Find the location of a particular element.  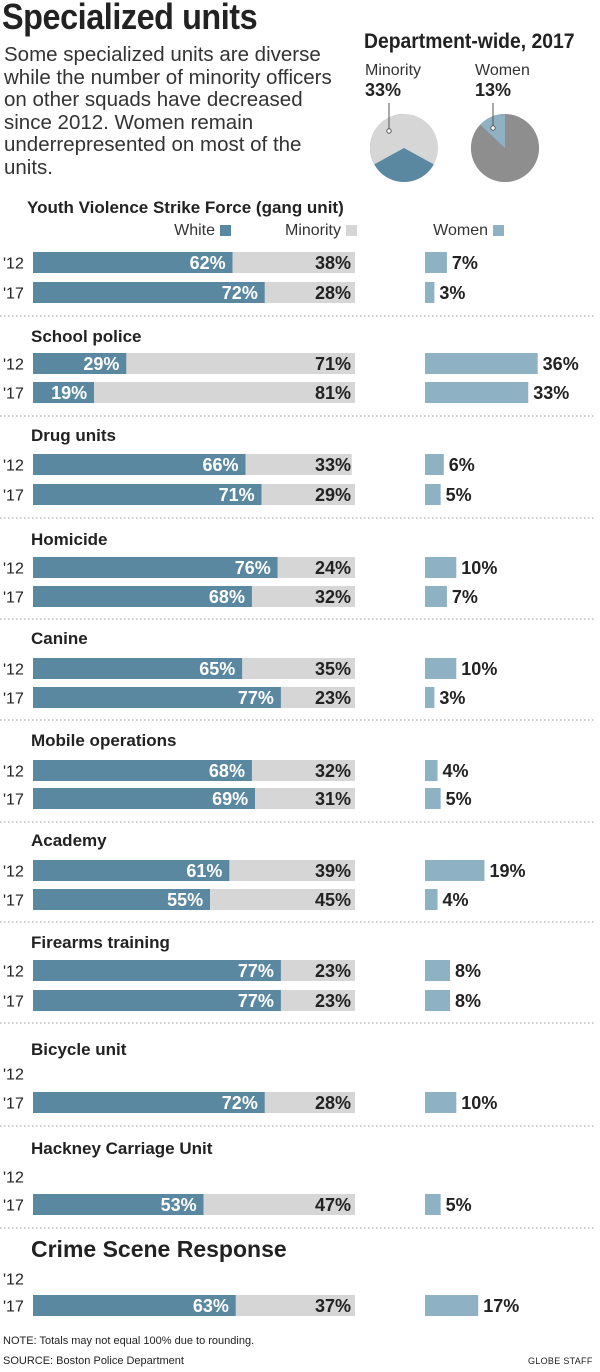

unit-title: Canine is located at coordinates (59, 638).